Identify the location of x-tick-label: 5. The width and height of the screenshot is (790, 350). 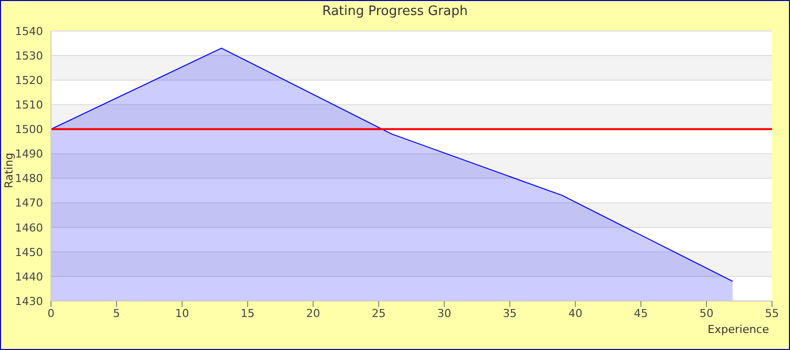
(116, 313).